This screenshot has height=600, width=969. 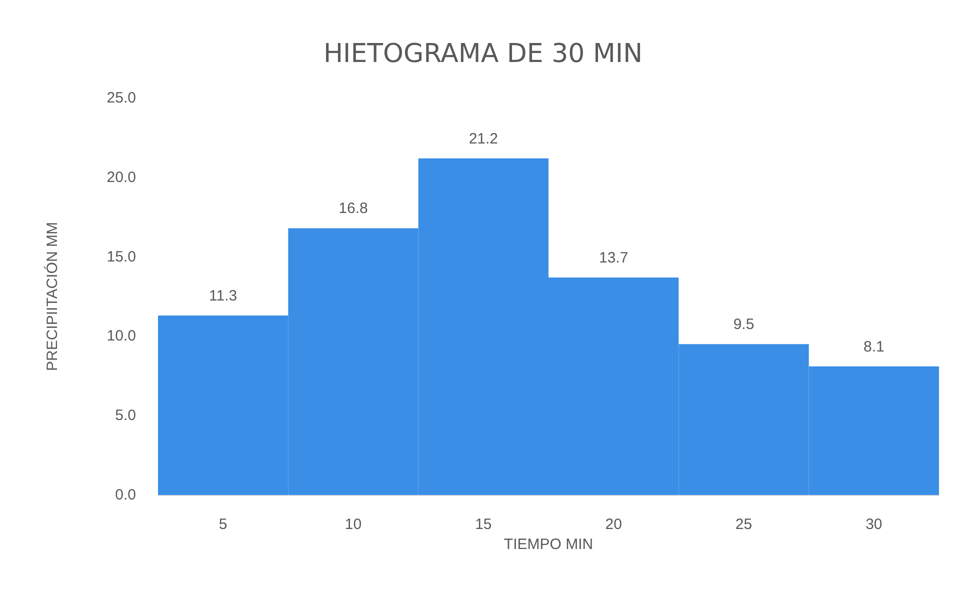 I want to click on y-axis-title: PRECIPIITACIÓN MM, so click(x=52, y=296).